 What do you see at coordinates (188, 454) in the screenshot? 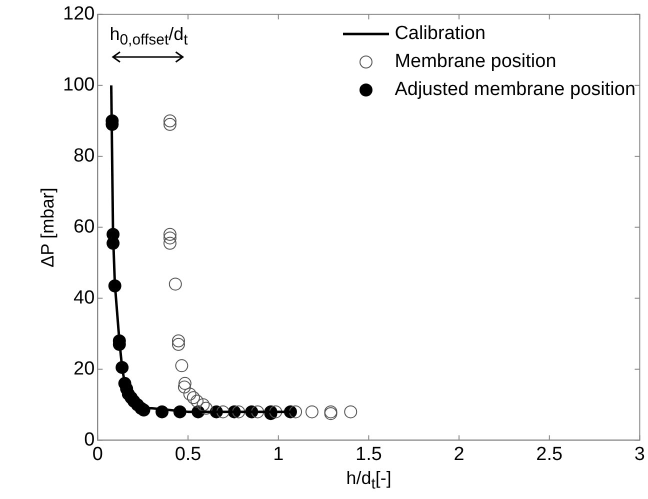
I see `x-tick-label: 0.5` at bounding box center [188, 454].